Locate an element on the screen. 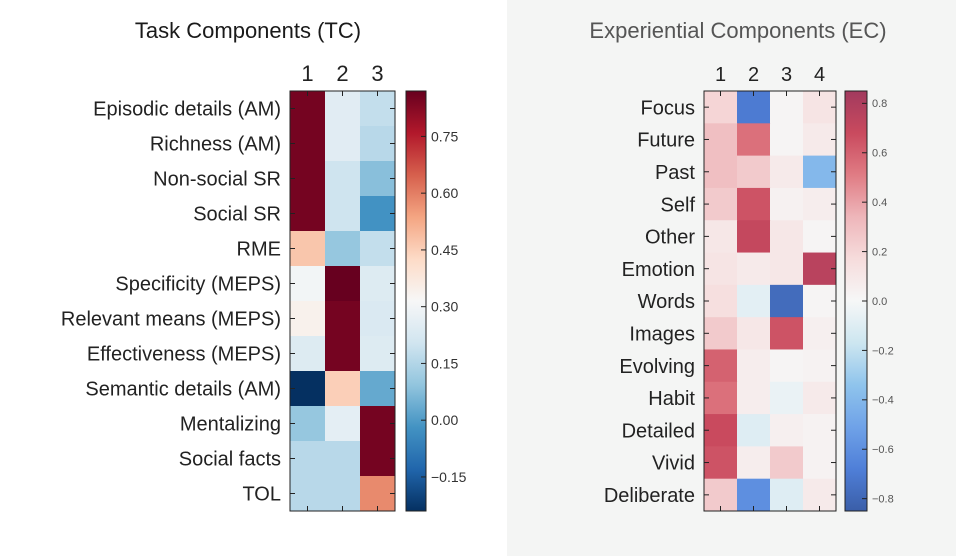  tc-row-label: Social SR is located at coordinates (237, 215).